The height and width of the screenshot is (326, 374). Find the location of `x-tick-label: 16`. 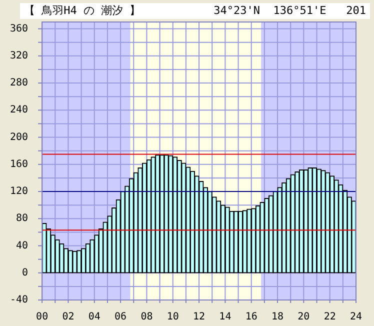

x-tick-label: 16 is located at coordinates (251, 317).